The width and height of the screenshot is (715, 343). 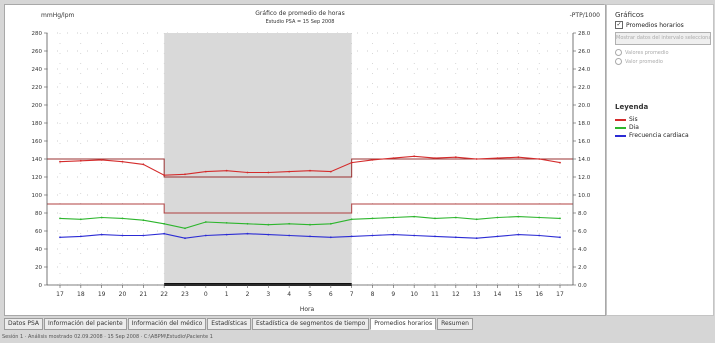 What do you see at coordinates (289, 294) in the screenshot?
I see `x-tick-label: 4` at bounding box center [289, 294].